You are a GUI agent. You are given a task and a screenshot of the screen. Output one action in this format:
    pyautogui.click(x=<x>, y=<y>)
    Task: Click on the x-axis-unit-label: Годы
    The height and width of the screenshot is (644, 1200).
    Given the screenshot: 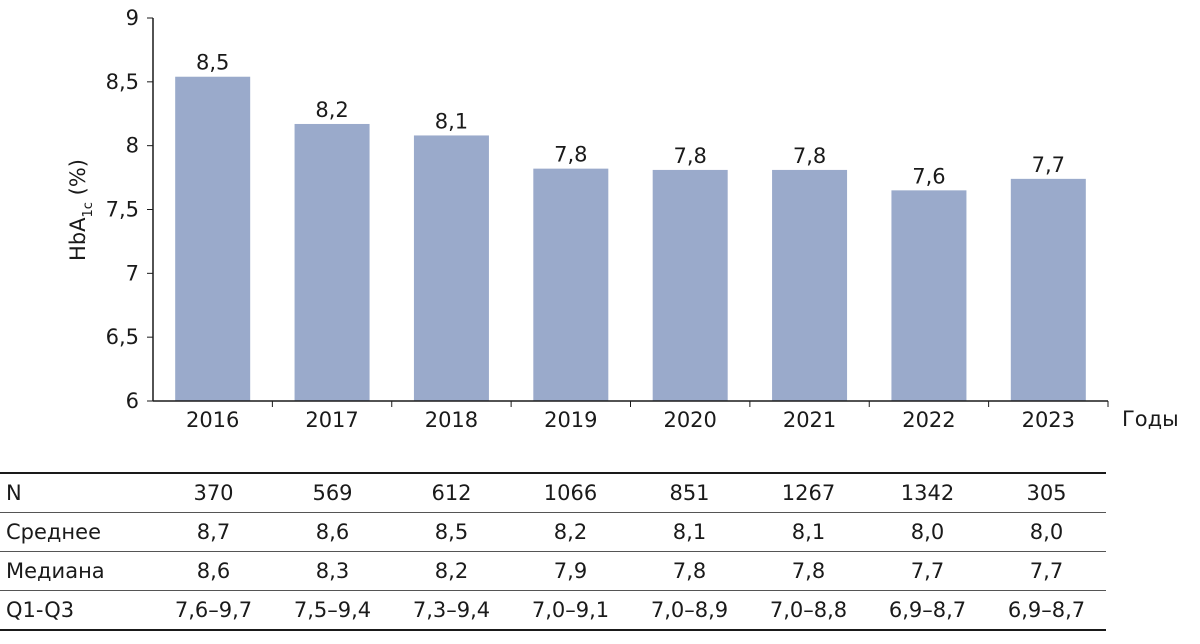 What is the action you would take?
    pyautogui.click(x=1150, y=419)
    